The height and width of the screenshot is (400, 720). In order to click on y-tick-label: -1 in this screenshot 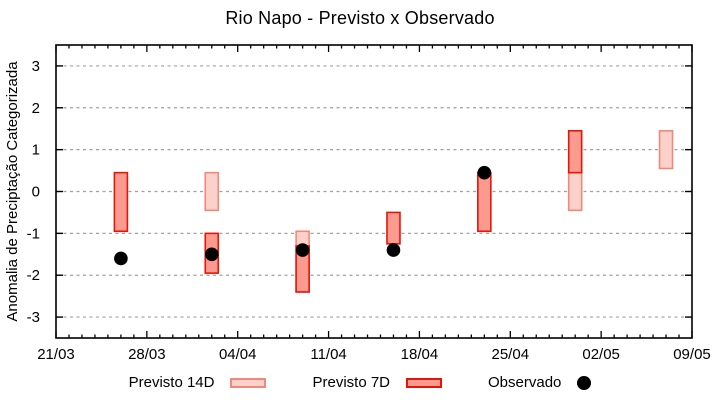, I will do `click(33, 233)`.